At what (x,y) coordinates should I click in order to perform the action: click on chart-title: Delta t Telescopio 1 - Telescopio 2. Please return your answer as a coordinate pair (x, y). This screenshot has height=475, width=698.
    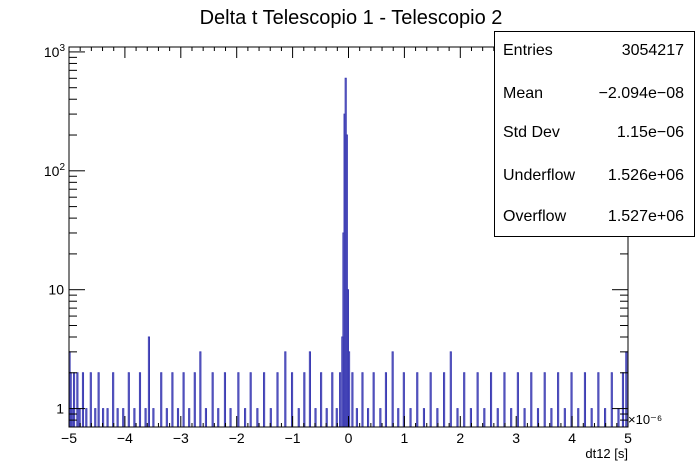
    Looking at the image, I should click on (351, 18).